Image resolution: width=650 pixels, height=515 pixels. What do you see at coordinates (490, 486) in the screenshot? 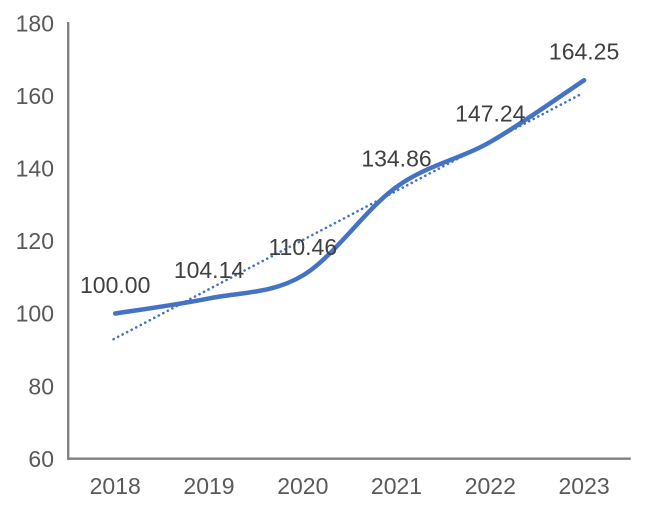
I see `svg-text: 2022` at bounding box center [490, 486].